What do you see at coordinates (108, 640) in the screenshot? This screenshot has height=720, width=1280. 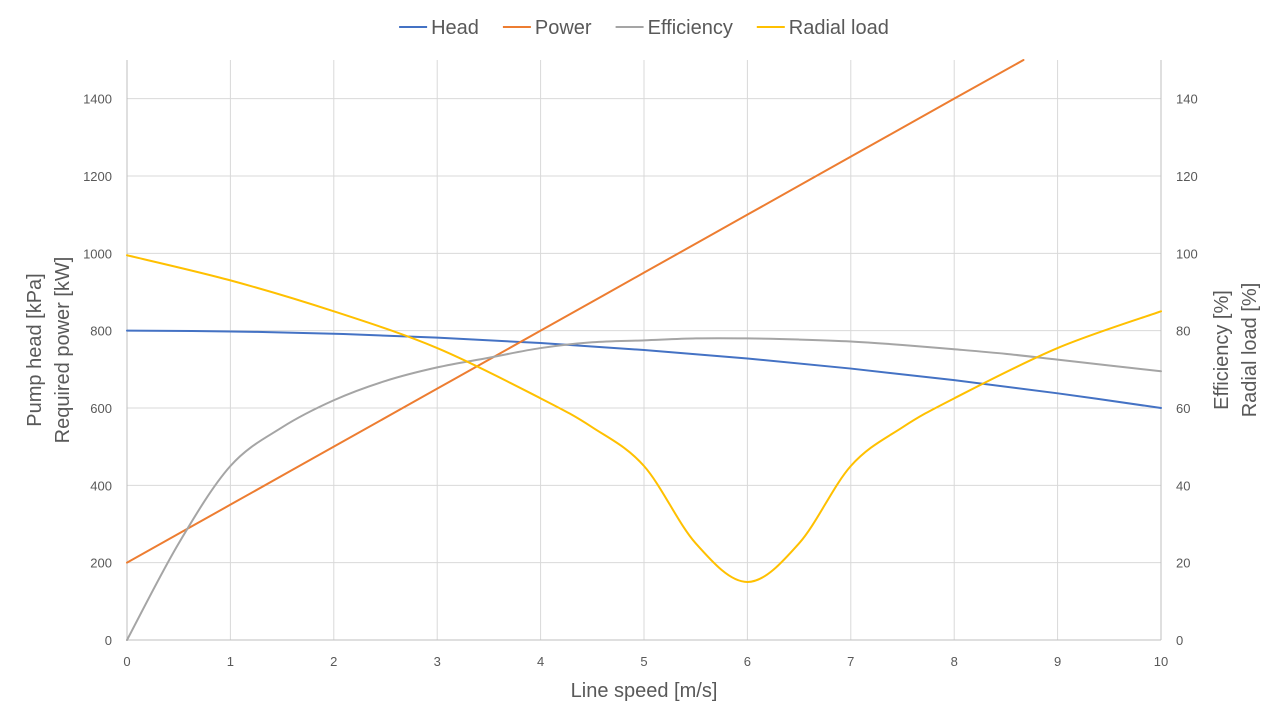 I see `y-left-tick-label: 0` at bounding box center [108, 640].